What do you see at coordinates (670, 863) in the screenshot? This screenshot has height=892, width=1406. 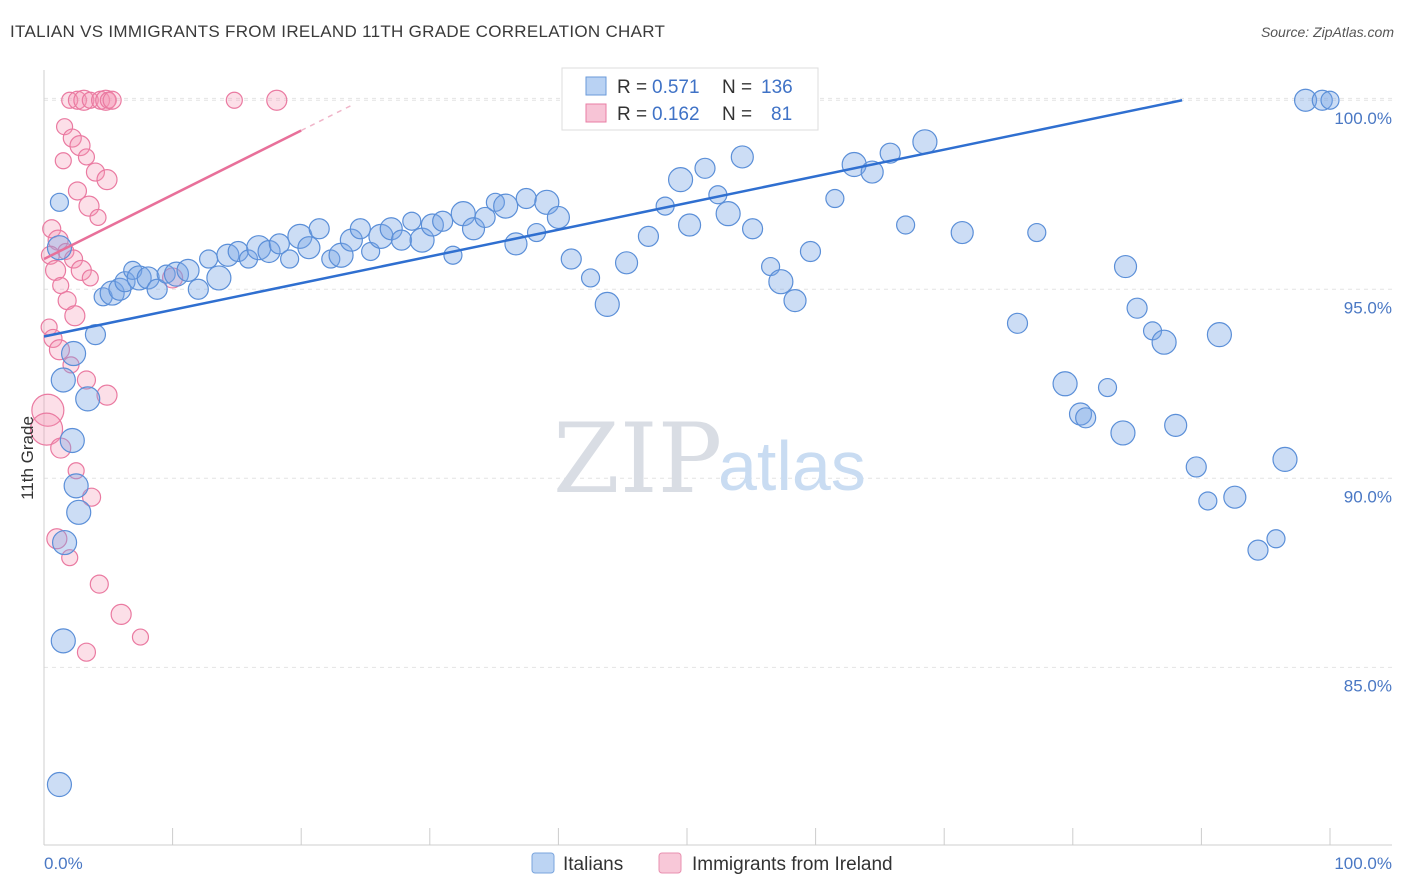 I see `legend-swatch-ireland` at bounding box center [670, 863].